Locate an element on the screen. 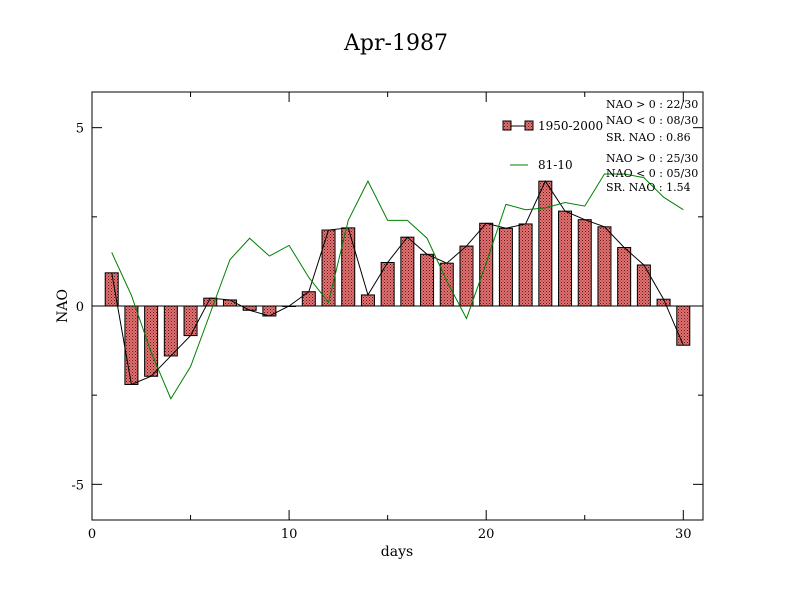  legend-label-81-10: 81-10 is located at coordinates (555, 165).